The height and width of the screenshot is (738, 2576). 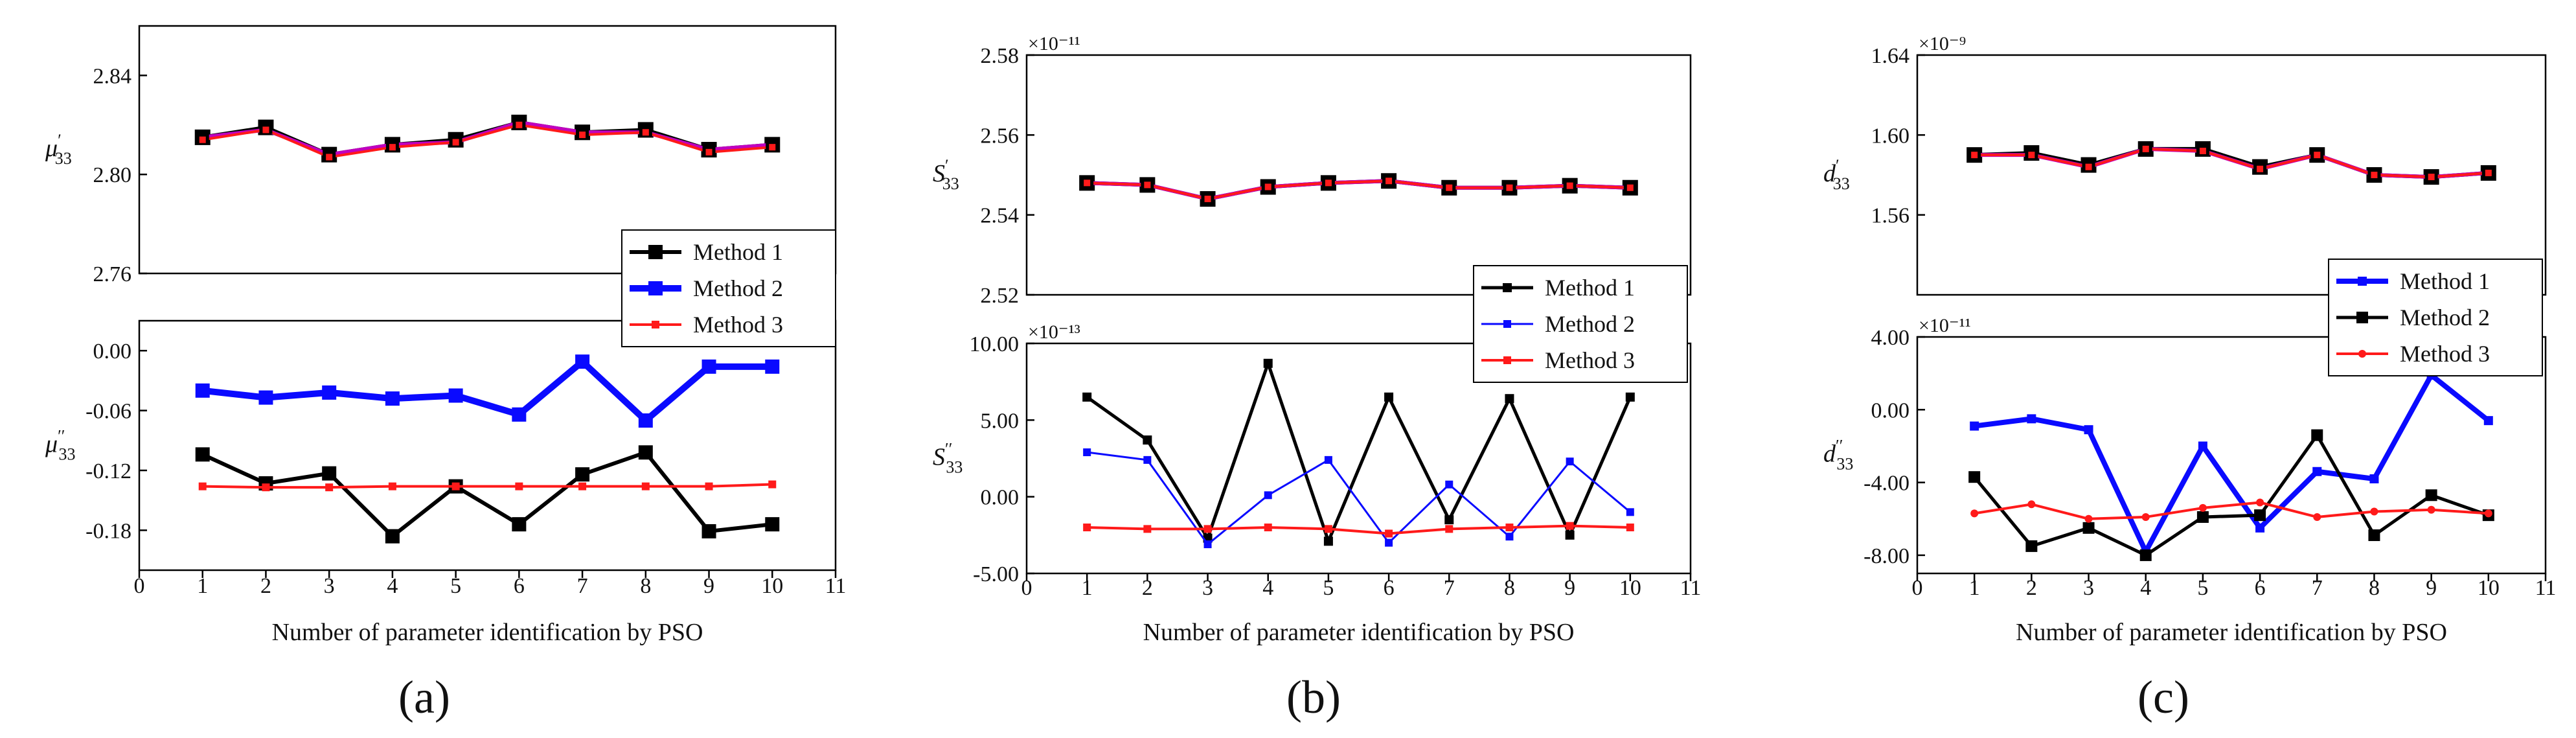 I want to click on ylabel-base: S, so click(x=939, y=457).